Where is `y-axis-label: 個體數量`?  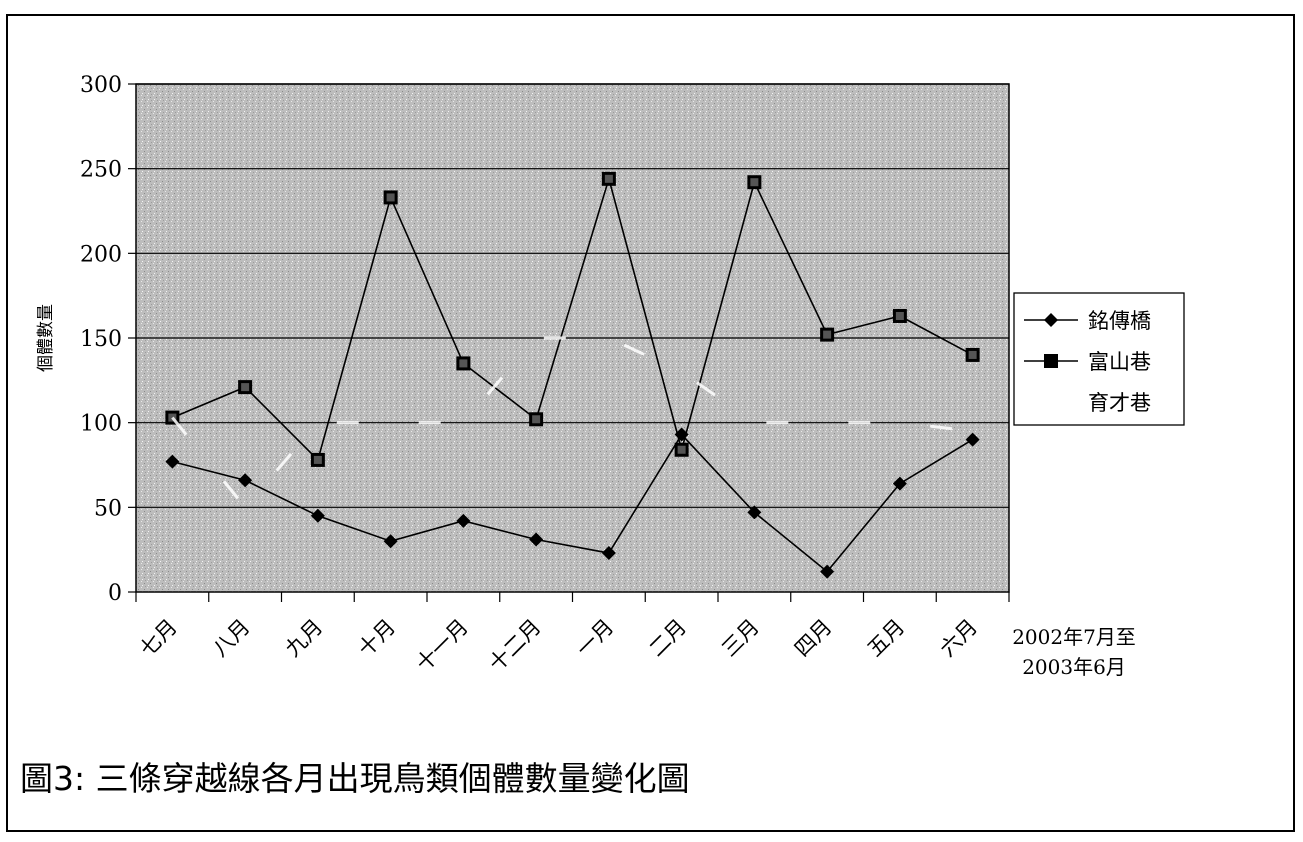 y-axis-label: 個體數量 is located at coordinates (46, 338).